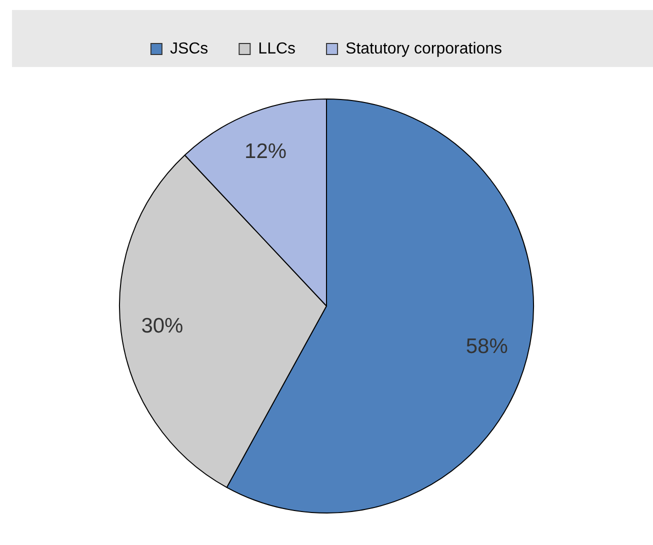  I want to click on data-label: 30%, so click(162, 326).